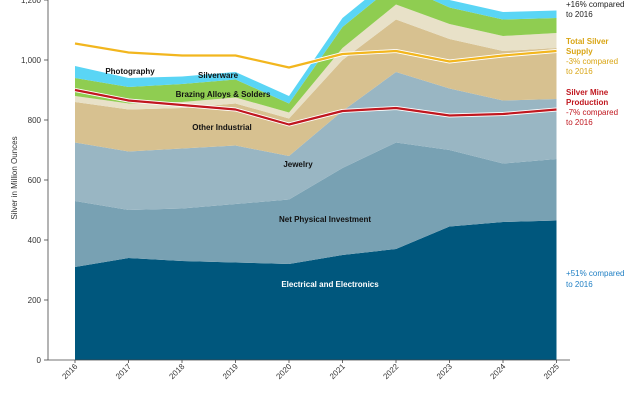 Image resolution: width=640 pixels, height=400 pixels. What do you see at coordinates (596, 279) in the screenshot?
I see `annotation-electrical: +51% compared to 2016` at bounding box center [596, 279].